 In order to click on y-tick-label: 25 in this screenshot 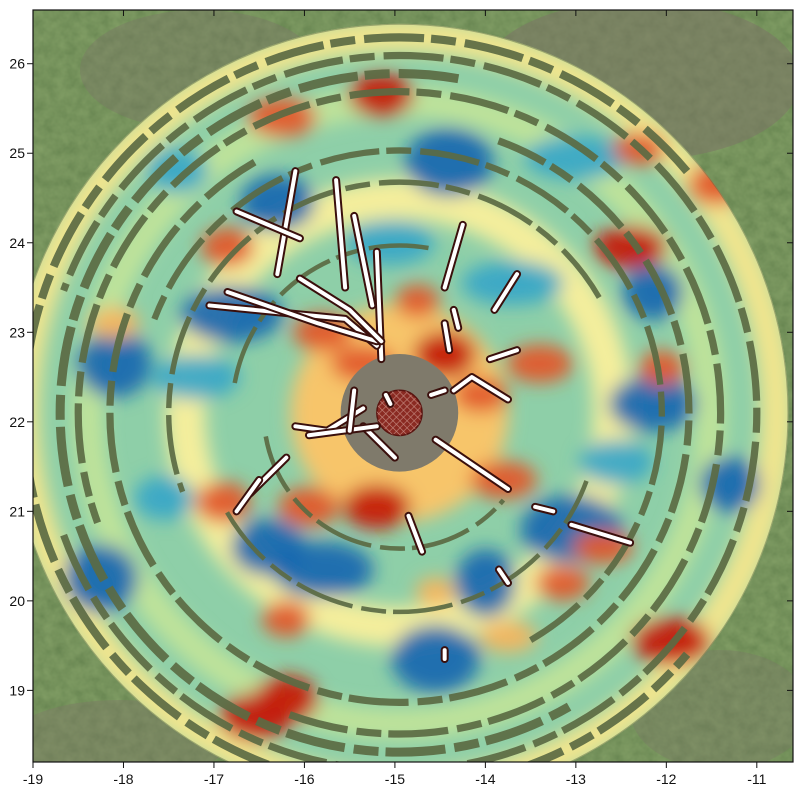, I will do `click(17, 153)`.